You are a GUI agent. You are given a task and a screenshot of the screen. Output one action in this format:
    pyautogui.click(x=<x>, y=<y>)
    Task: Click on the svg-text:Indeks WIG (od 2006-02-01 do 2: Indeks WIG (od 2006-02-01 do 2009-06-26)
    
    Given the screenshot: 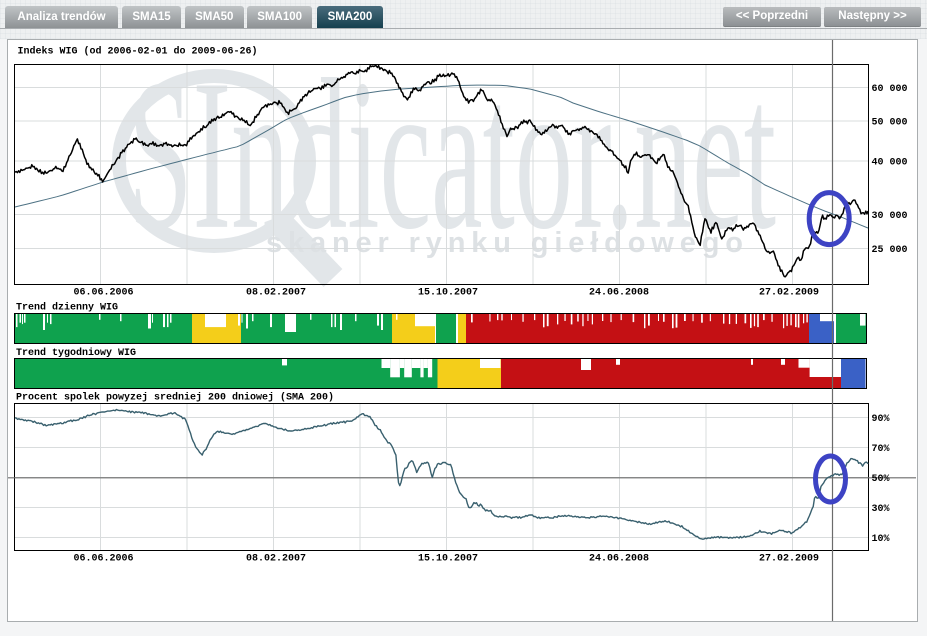 What is the action you would take?
    pyautogui.click(x=138, y=52)
    